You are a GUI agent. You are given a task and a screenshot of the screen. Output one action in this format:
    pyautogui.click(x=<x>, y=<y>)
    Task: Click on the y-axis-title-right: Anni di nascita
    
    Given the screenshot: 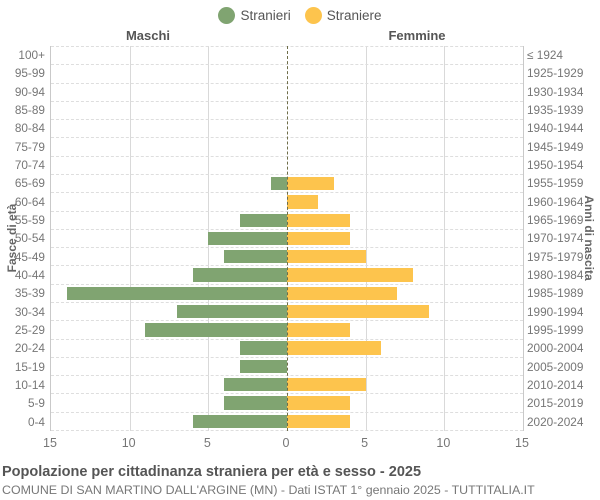 What is the action you would take?
    pyautogui.click(x=589, y=238)
    